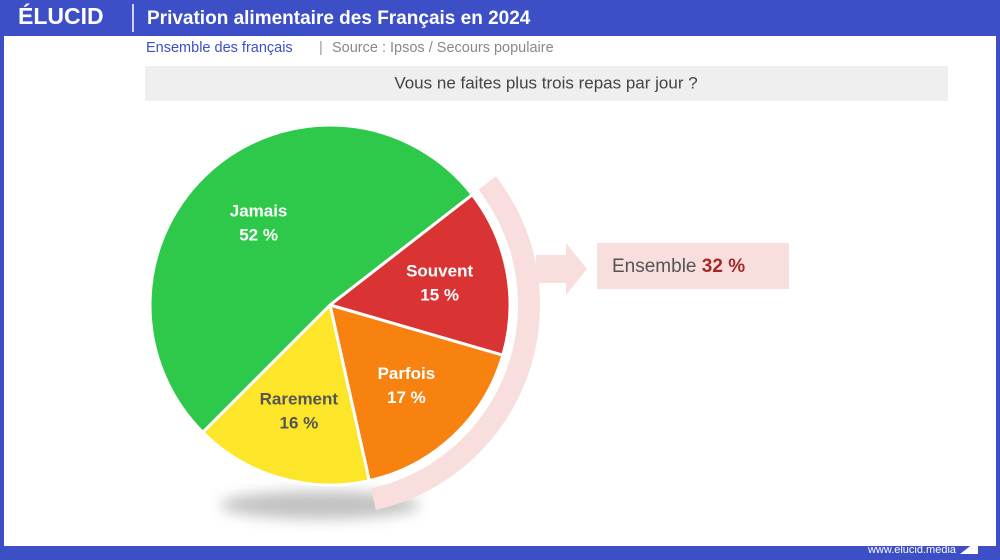 This screenshot has width=1000, height=560. What do you see at coordinates (969, 547) in the screenshot?
I see `footer-icon` at bounding box center [969, 547].